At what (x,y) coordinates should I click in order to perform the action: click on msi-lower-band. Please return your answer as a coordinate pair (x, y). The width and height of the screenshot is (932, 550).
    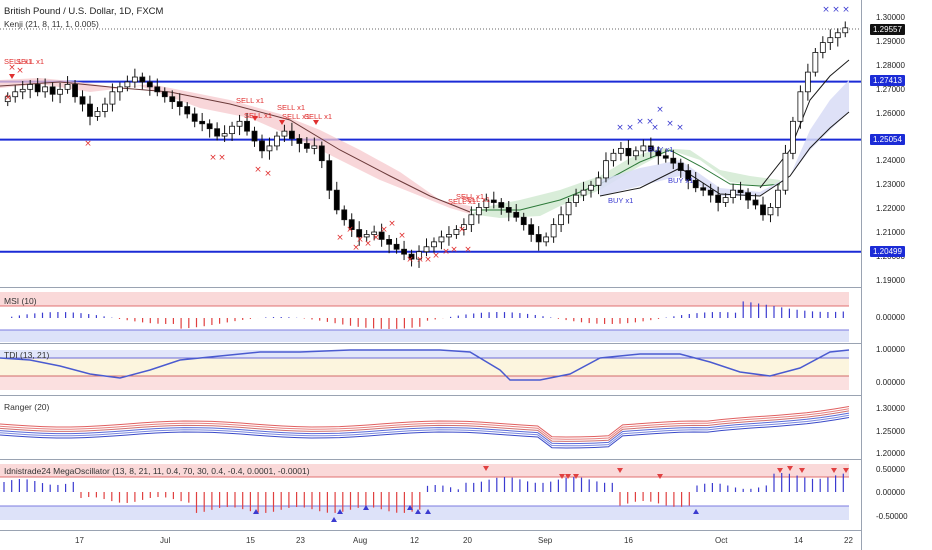
    Looking at the image, I should click on (424, 336).